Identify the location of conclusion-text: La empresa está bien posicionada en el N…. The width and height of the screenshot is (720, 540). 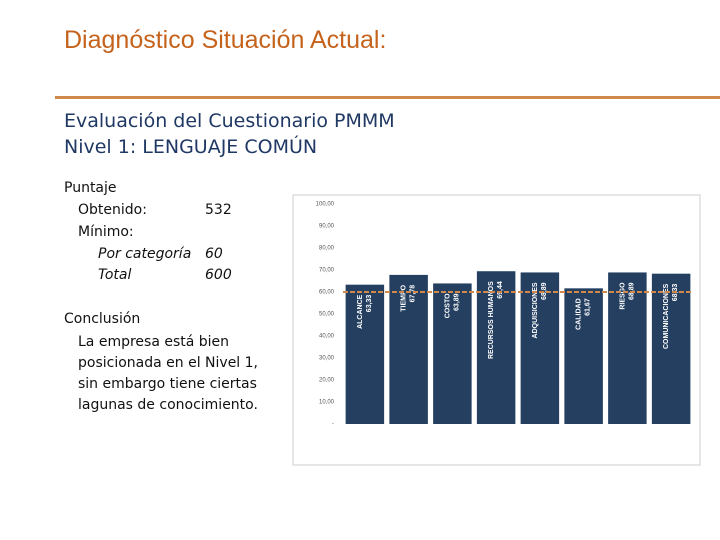
(168, 373).